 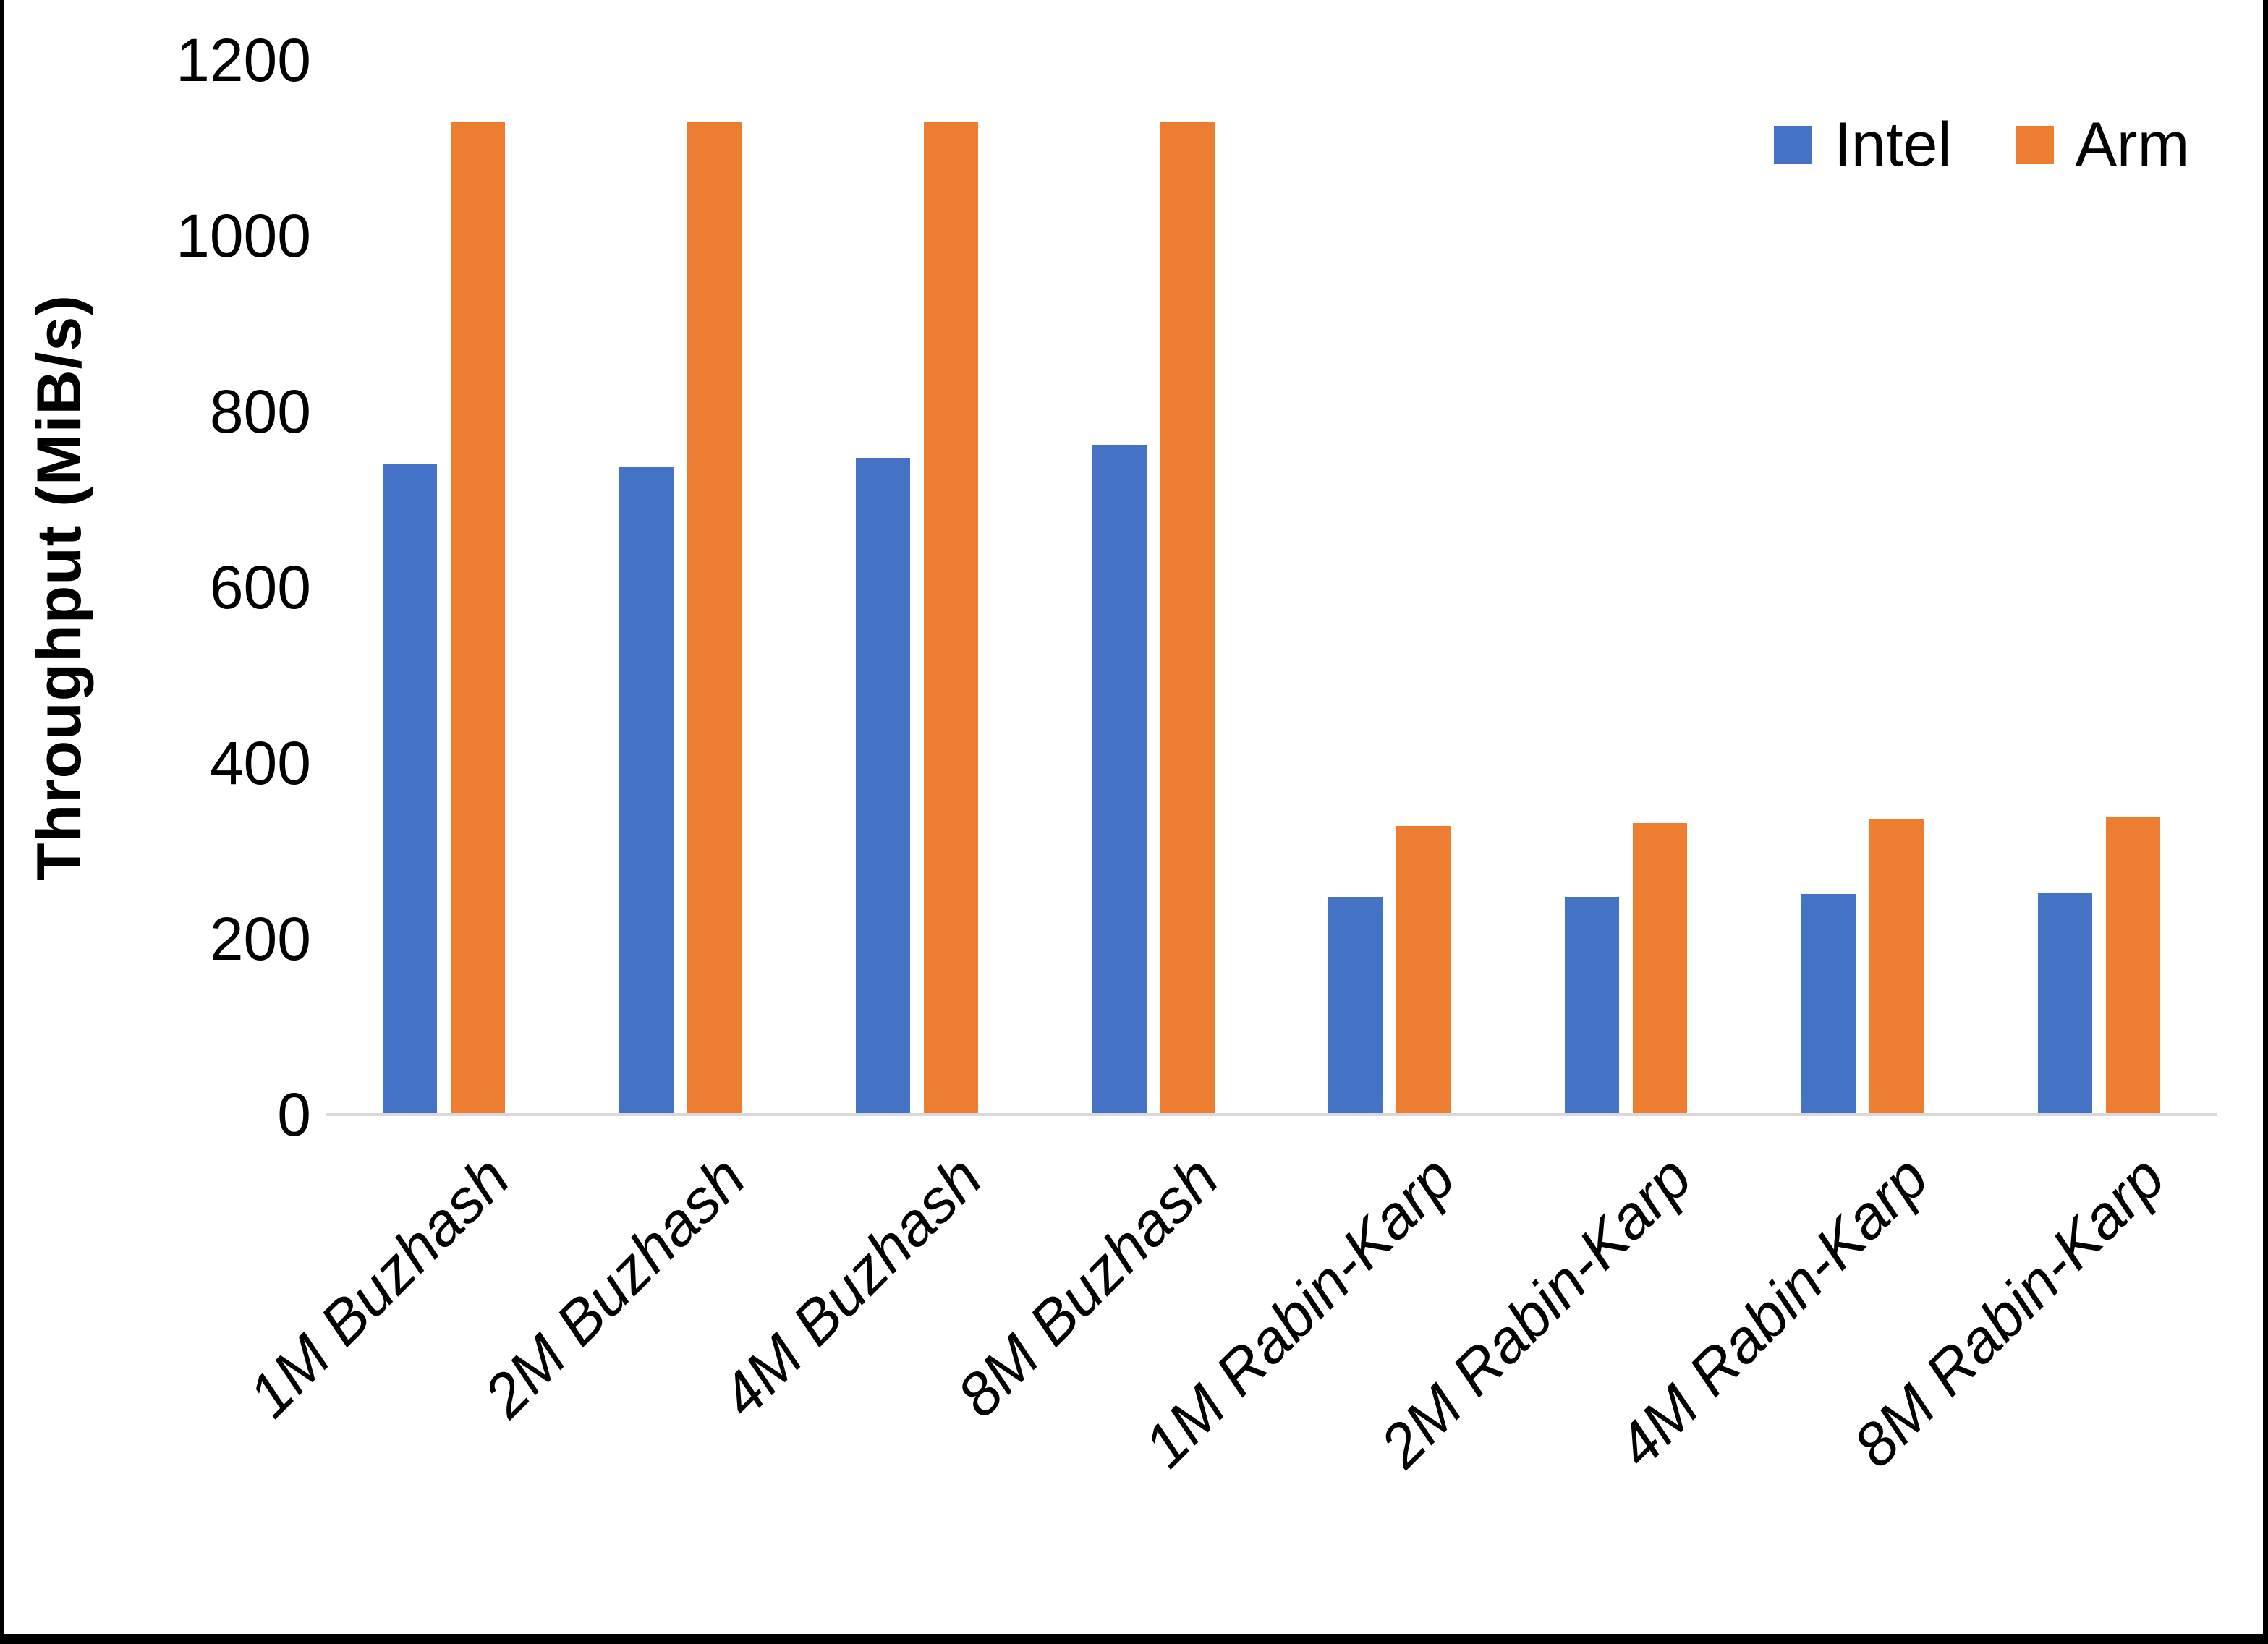 I want to click on y-tick-label: 1200, so click(x=243, y=60).